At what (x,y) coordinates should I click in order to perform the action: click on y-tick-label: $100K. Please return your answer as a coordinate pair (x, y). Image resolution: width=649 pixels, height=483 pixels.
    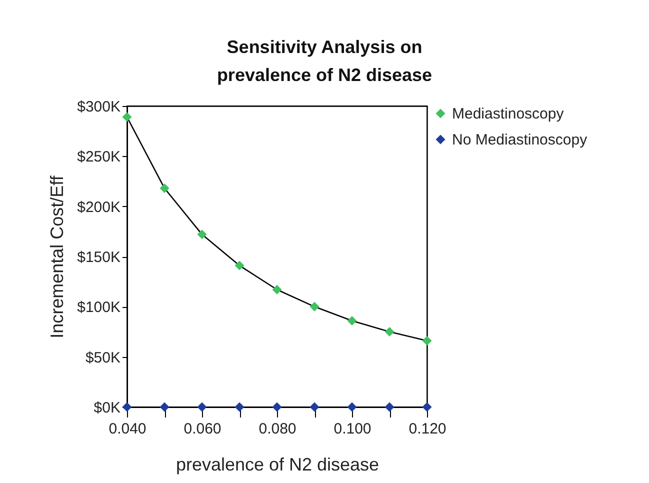
    Looking at the image, I should click on (98, 307).